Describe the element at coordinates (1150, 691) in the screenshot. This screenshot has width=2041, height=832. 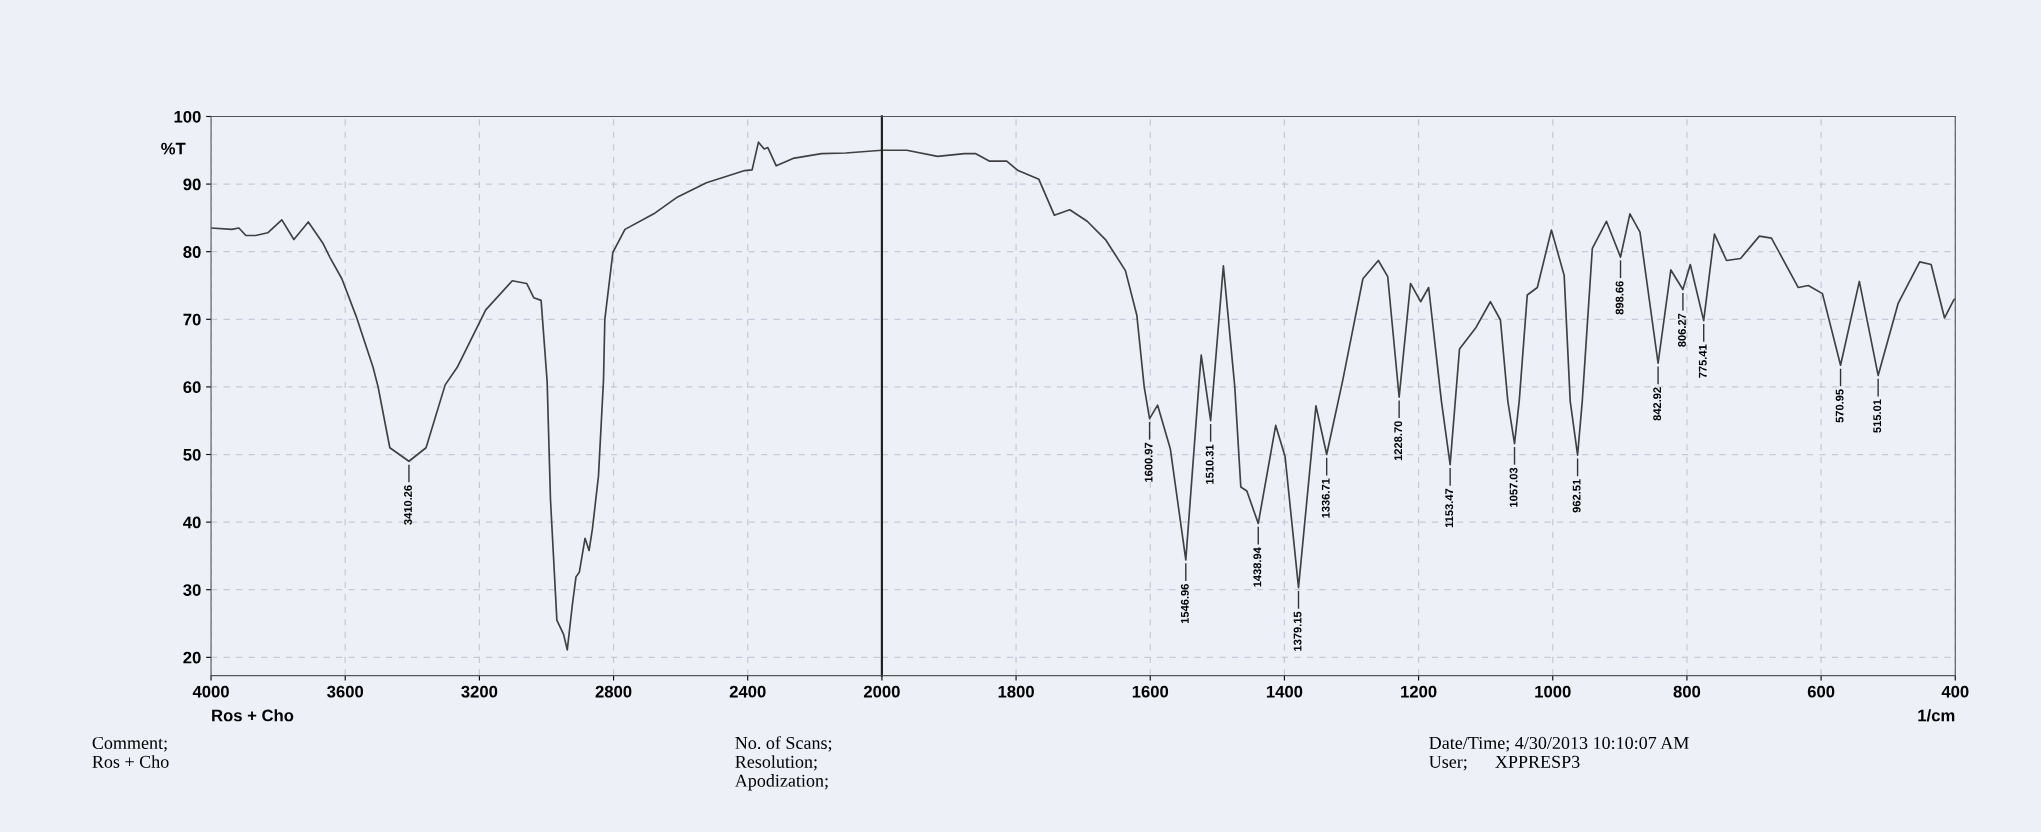
I see `x-tick-label: 1600` at that location.